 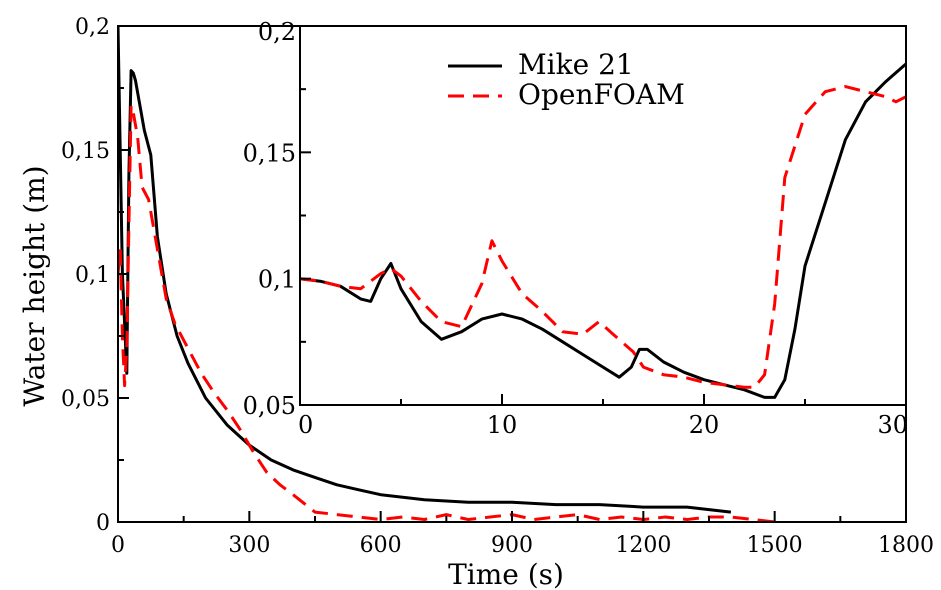 What do you see at coordinates (576, 64) in the screenshot?
I see `legend-label-mike-21: Mike 21` at bounding box center [576, 64].